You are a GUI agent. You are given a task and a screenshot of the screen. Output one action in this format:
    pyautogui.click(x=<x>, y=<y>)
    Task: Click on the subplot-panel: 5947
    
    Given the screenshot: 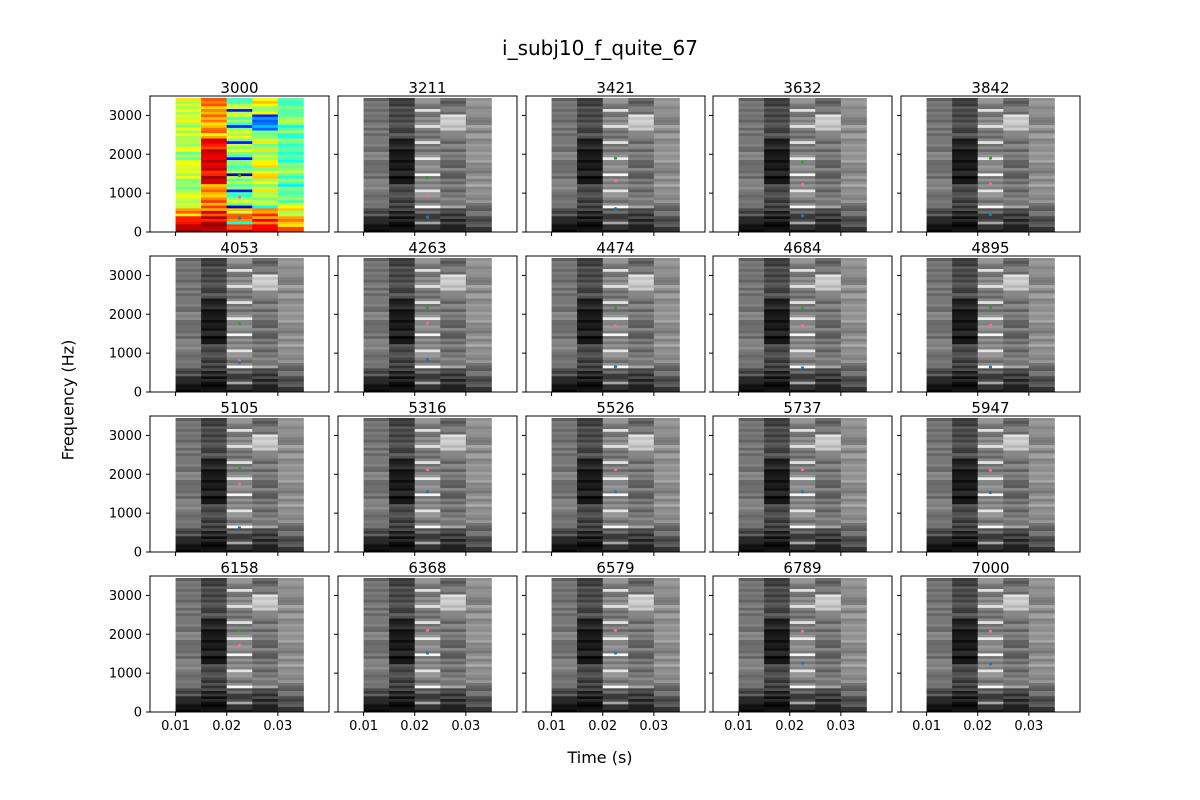 What is the action you would take?
    pyautogui.click(x=989, y=477)
    